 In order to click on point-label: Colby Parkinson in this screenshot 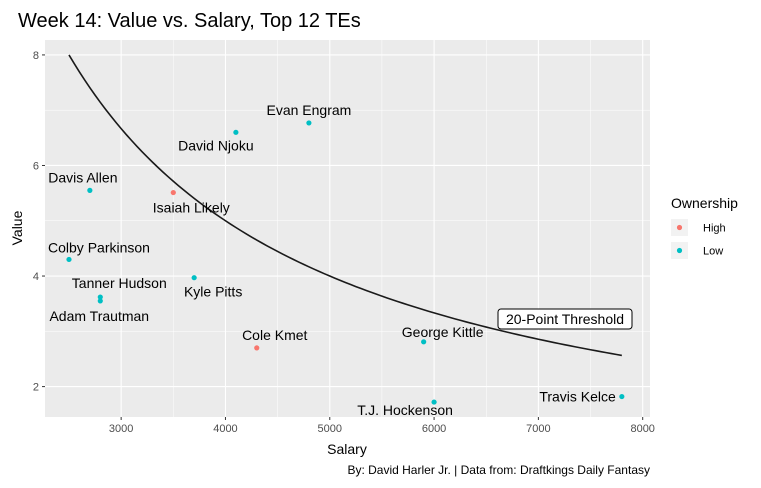, I will do `click(99, 247)`.